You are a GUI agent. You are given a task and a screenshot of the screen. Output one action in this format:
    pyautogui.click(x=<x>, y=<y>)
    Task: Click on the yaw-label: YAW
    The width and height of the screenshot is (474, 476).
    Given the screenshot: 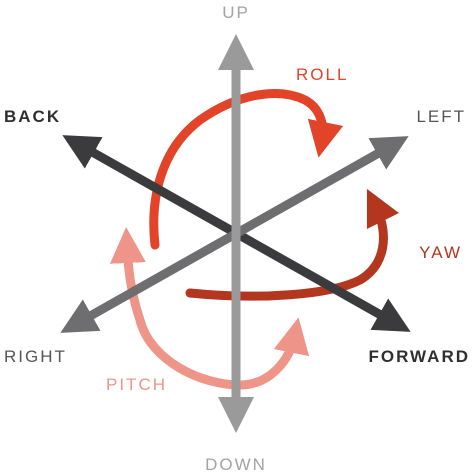 What is the action you would take?
    pyautogui.click(x=440, y=252)
    